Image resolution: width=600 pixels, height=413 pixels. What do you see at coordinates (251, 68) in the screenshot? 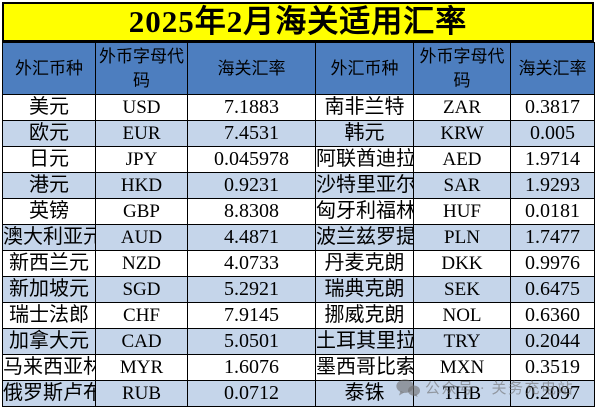
I see `col-header-rate-left: 海关汇率` at bounding box center [251, 68].